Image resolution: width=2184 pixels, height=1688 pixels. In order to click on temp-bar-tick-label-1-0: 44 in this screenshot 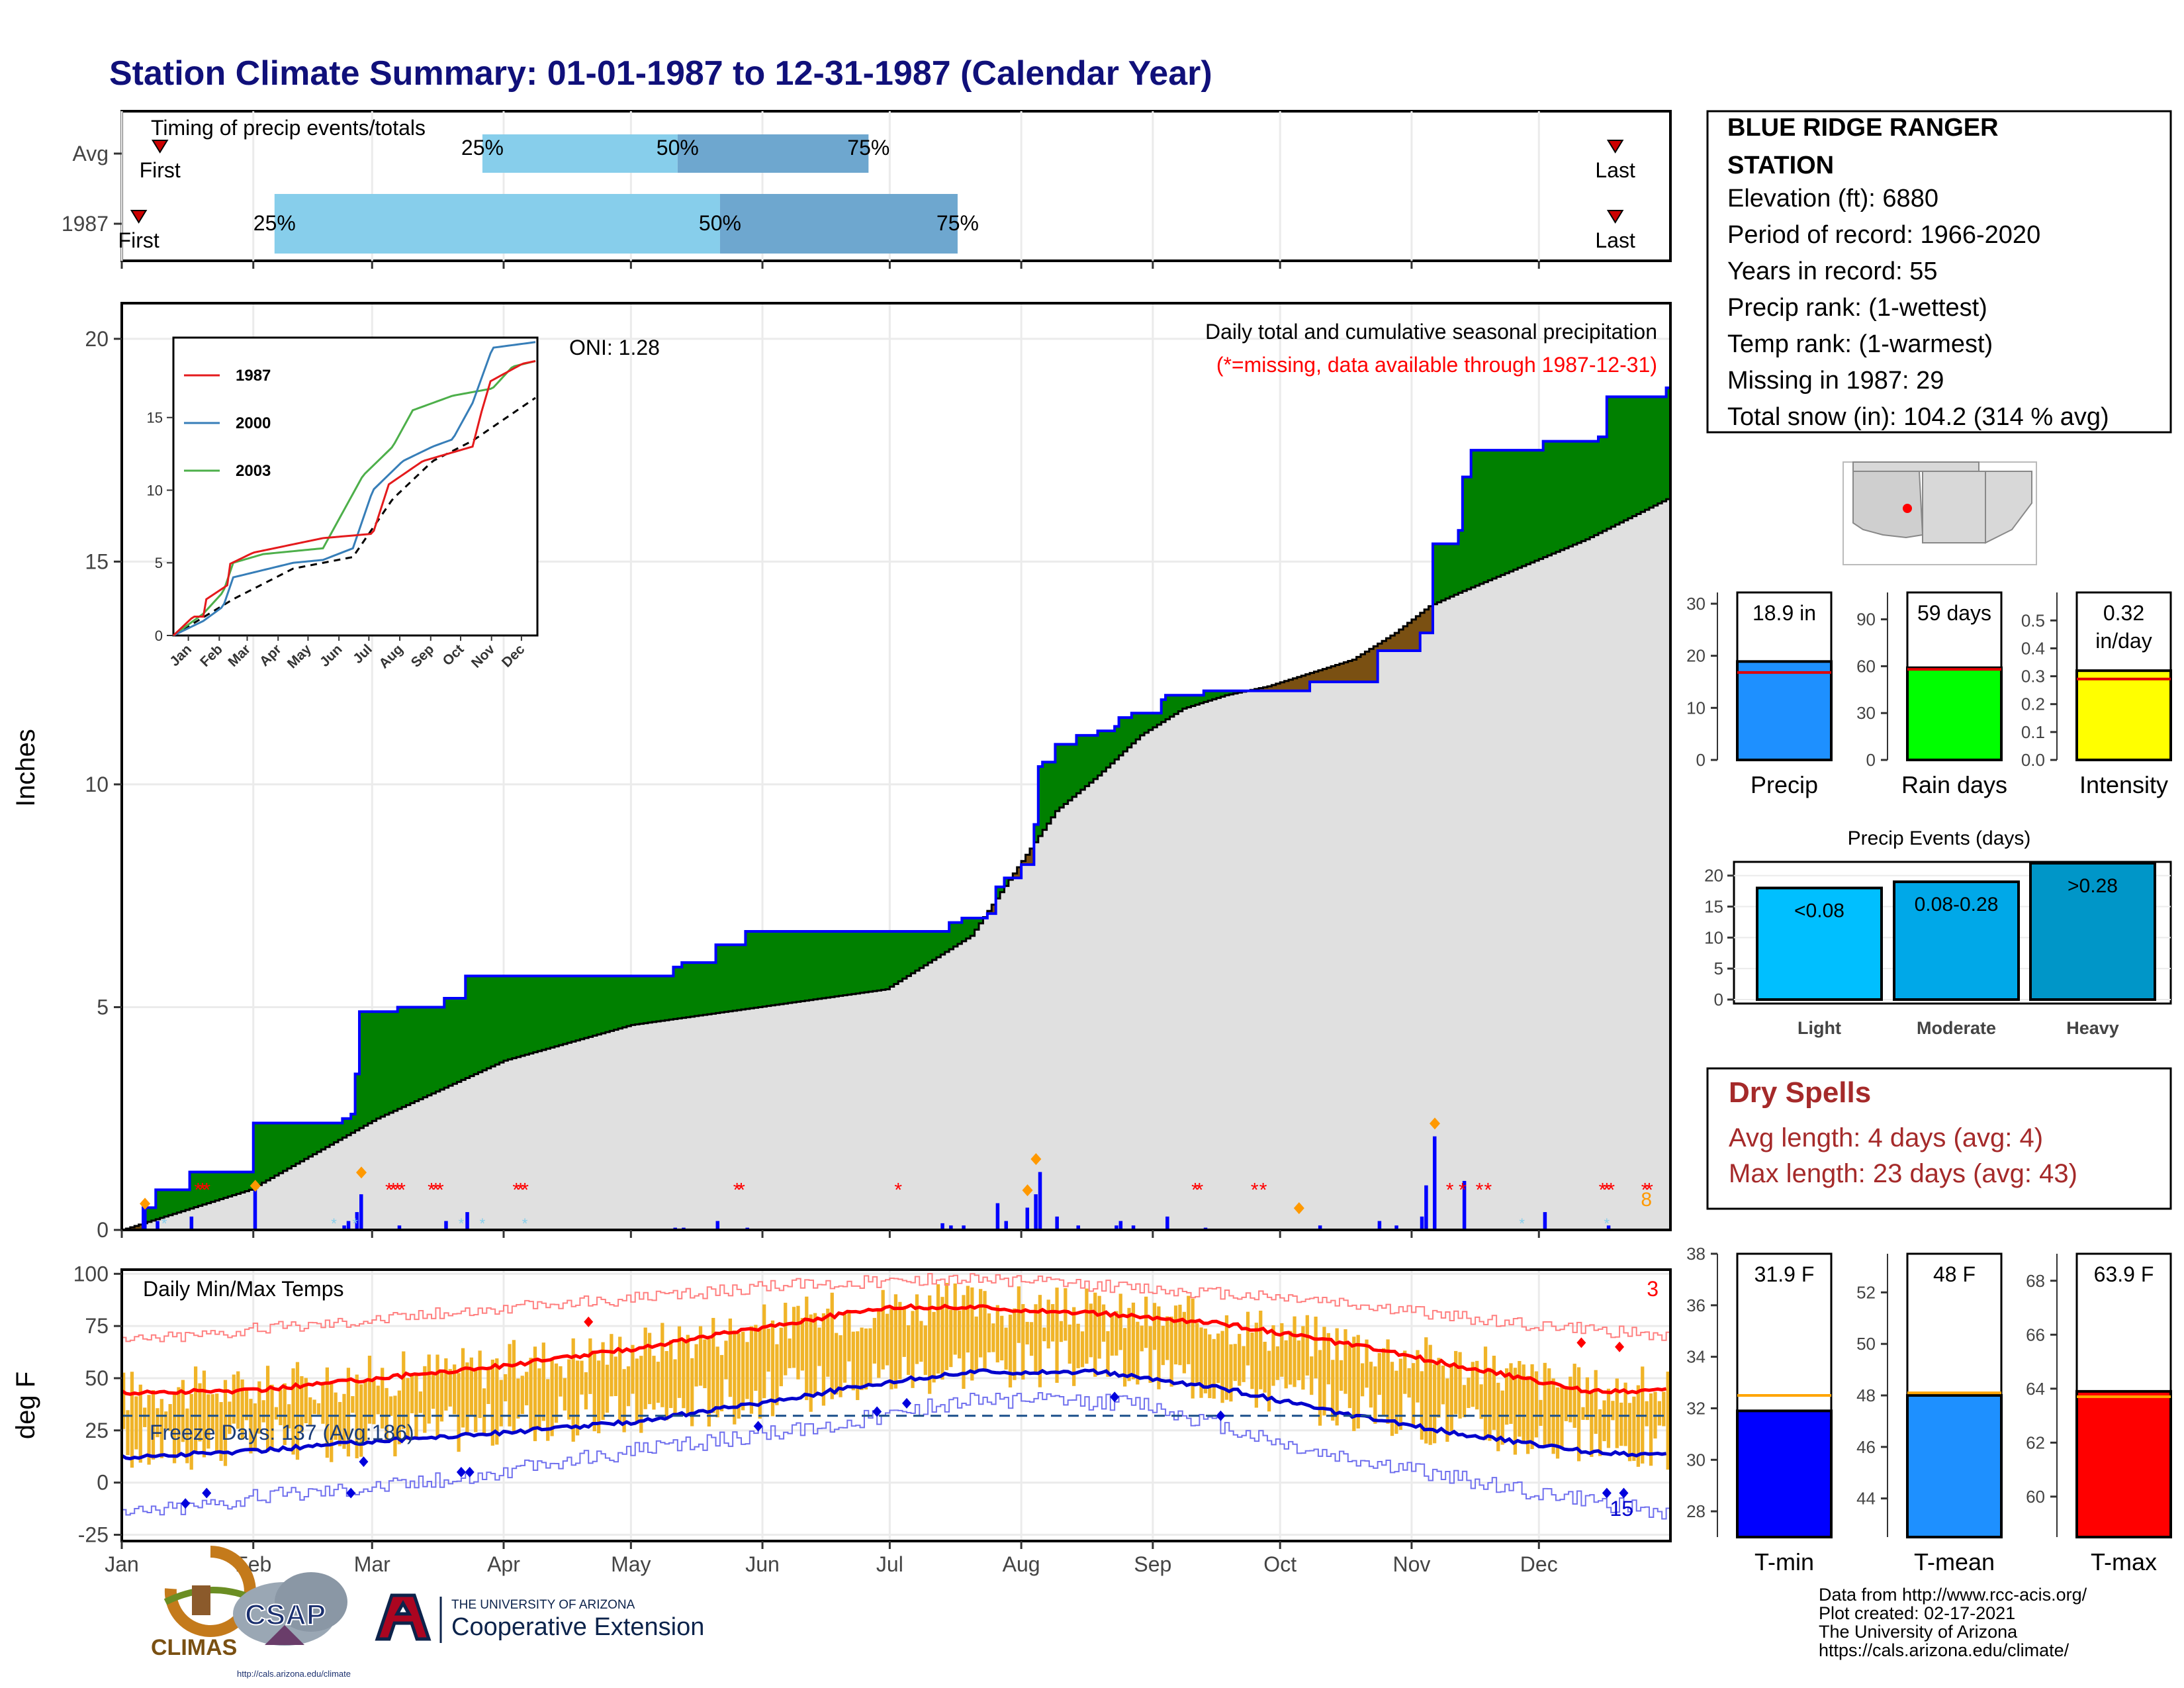, I will do `click(1866, 1499)`.